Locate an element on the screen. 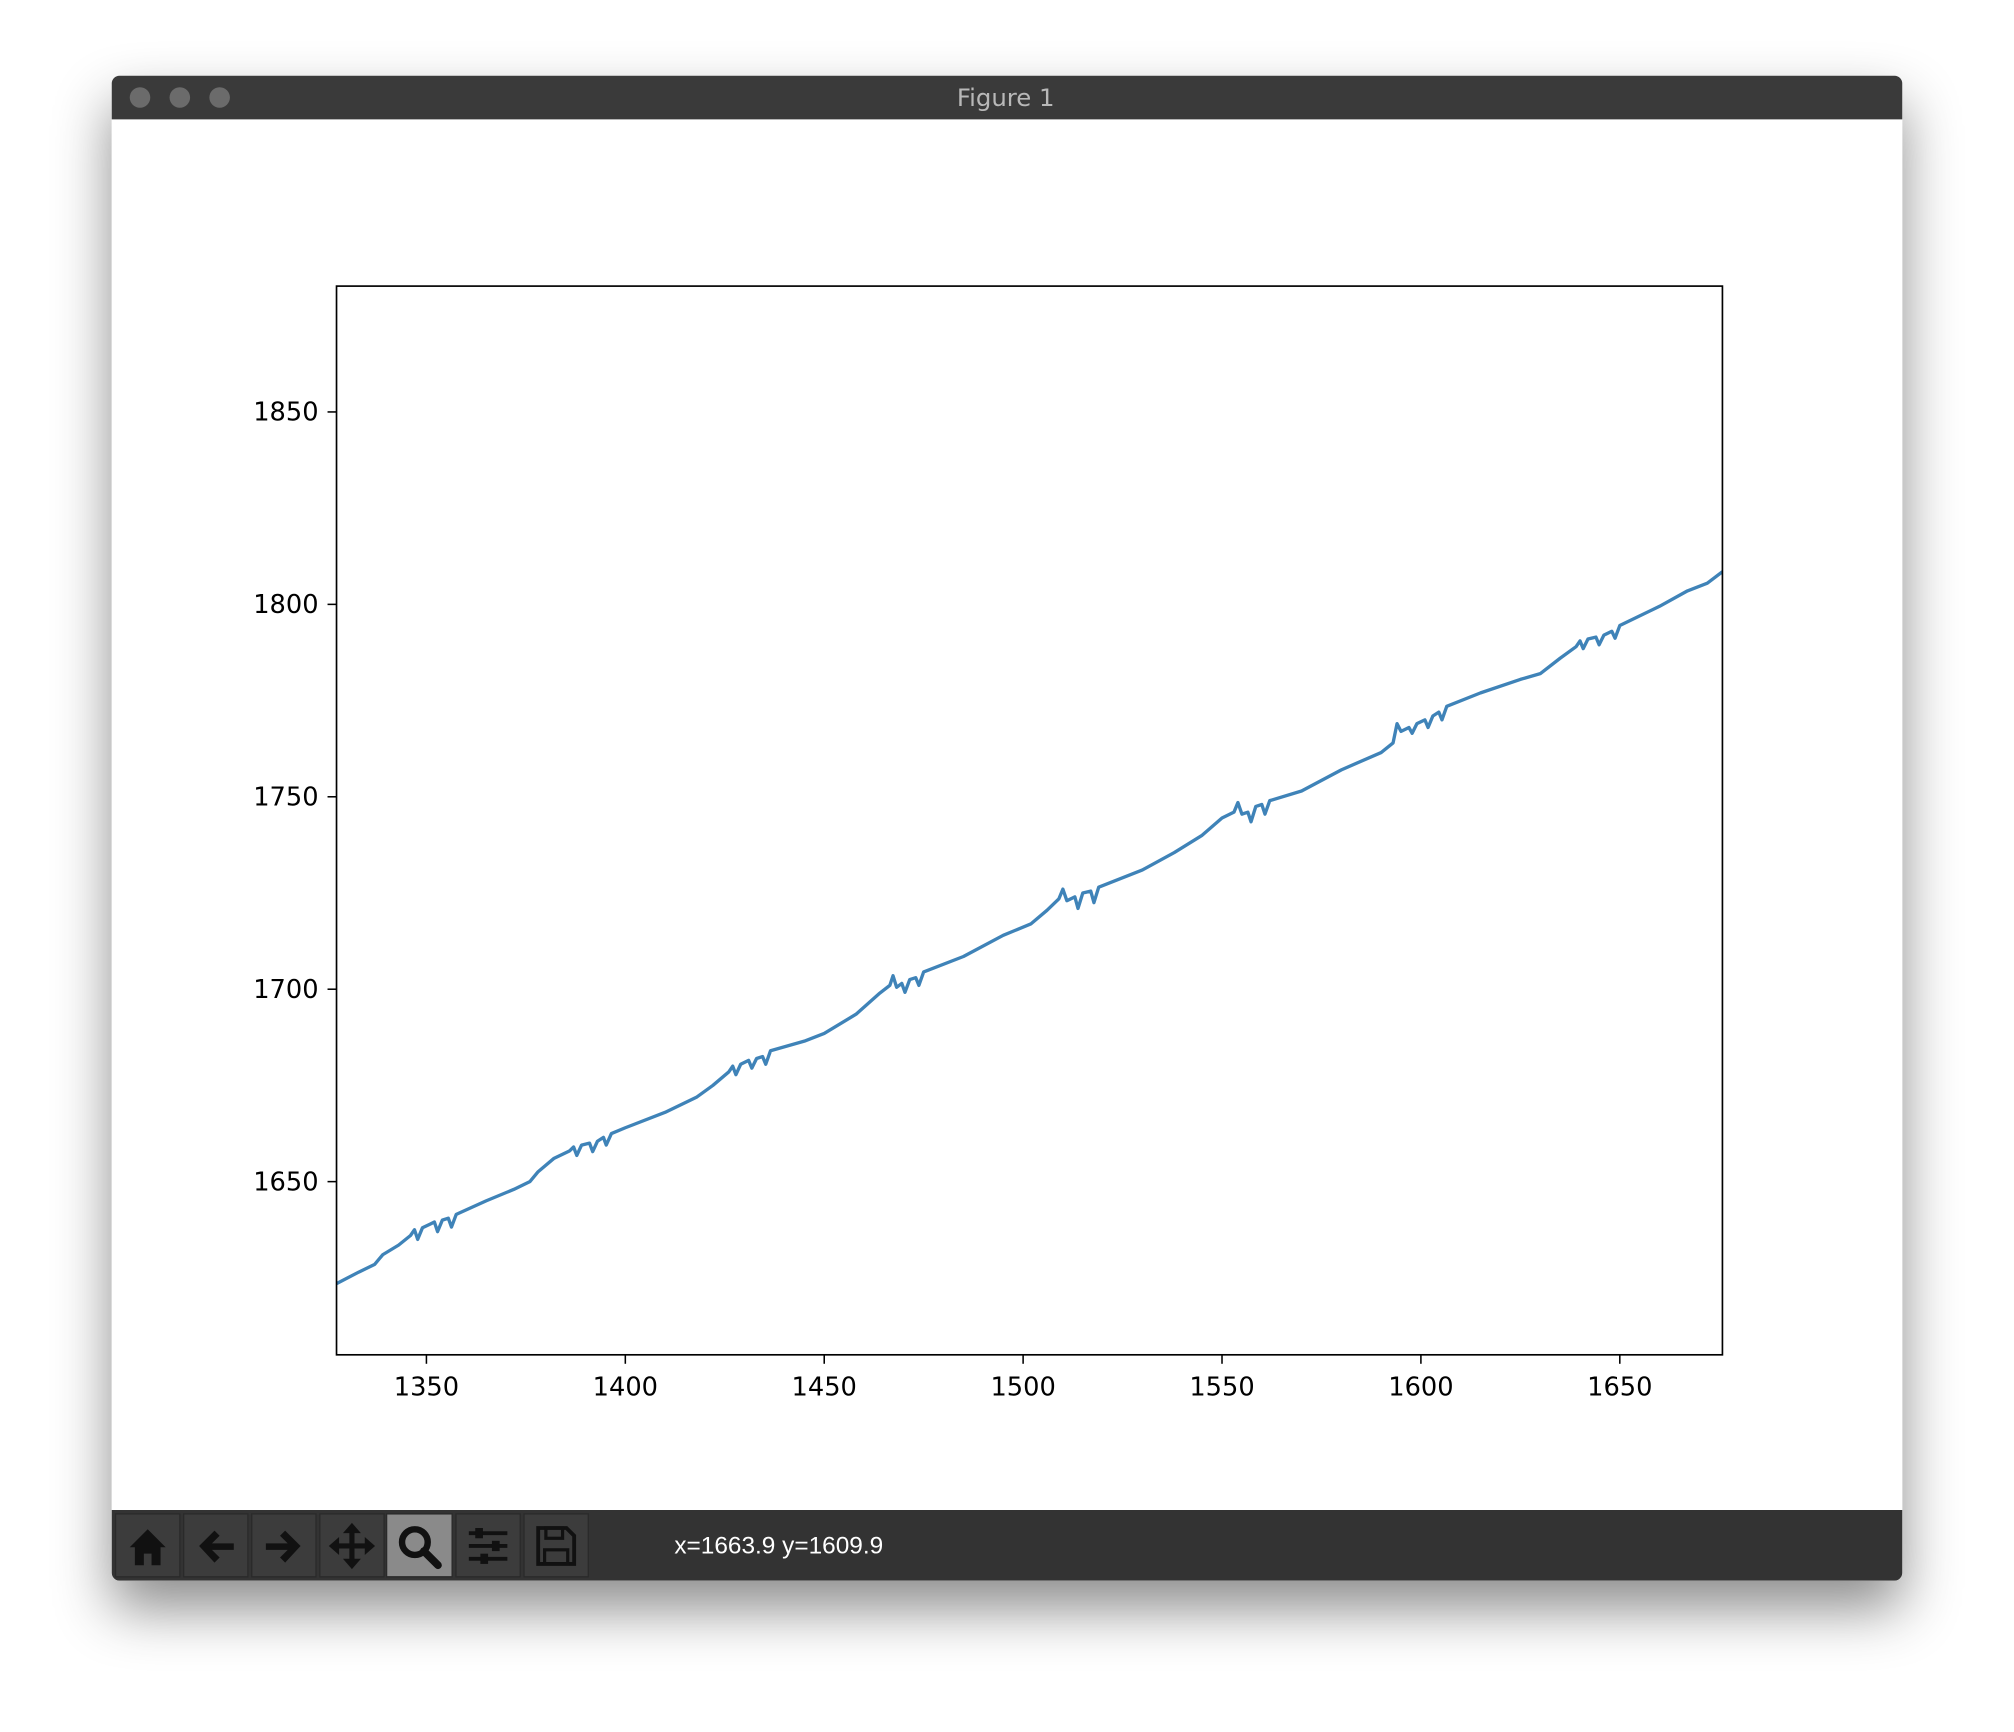  zoom-window-button is located at coordinates (219, 97).